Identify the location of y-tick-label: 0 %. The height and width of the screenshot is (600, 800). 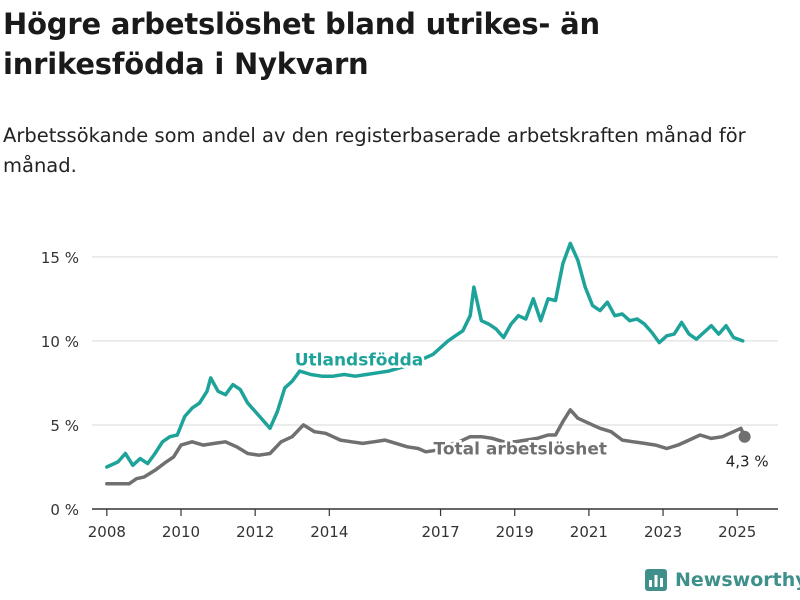
(64, 510).